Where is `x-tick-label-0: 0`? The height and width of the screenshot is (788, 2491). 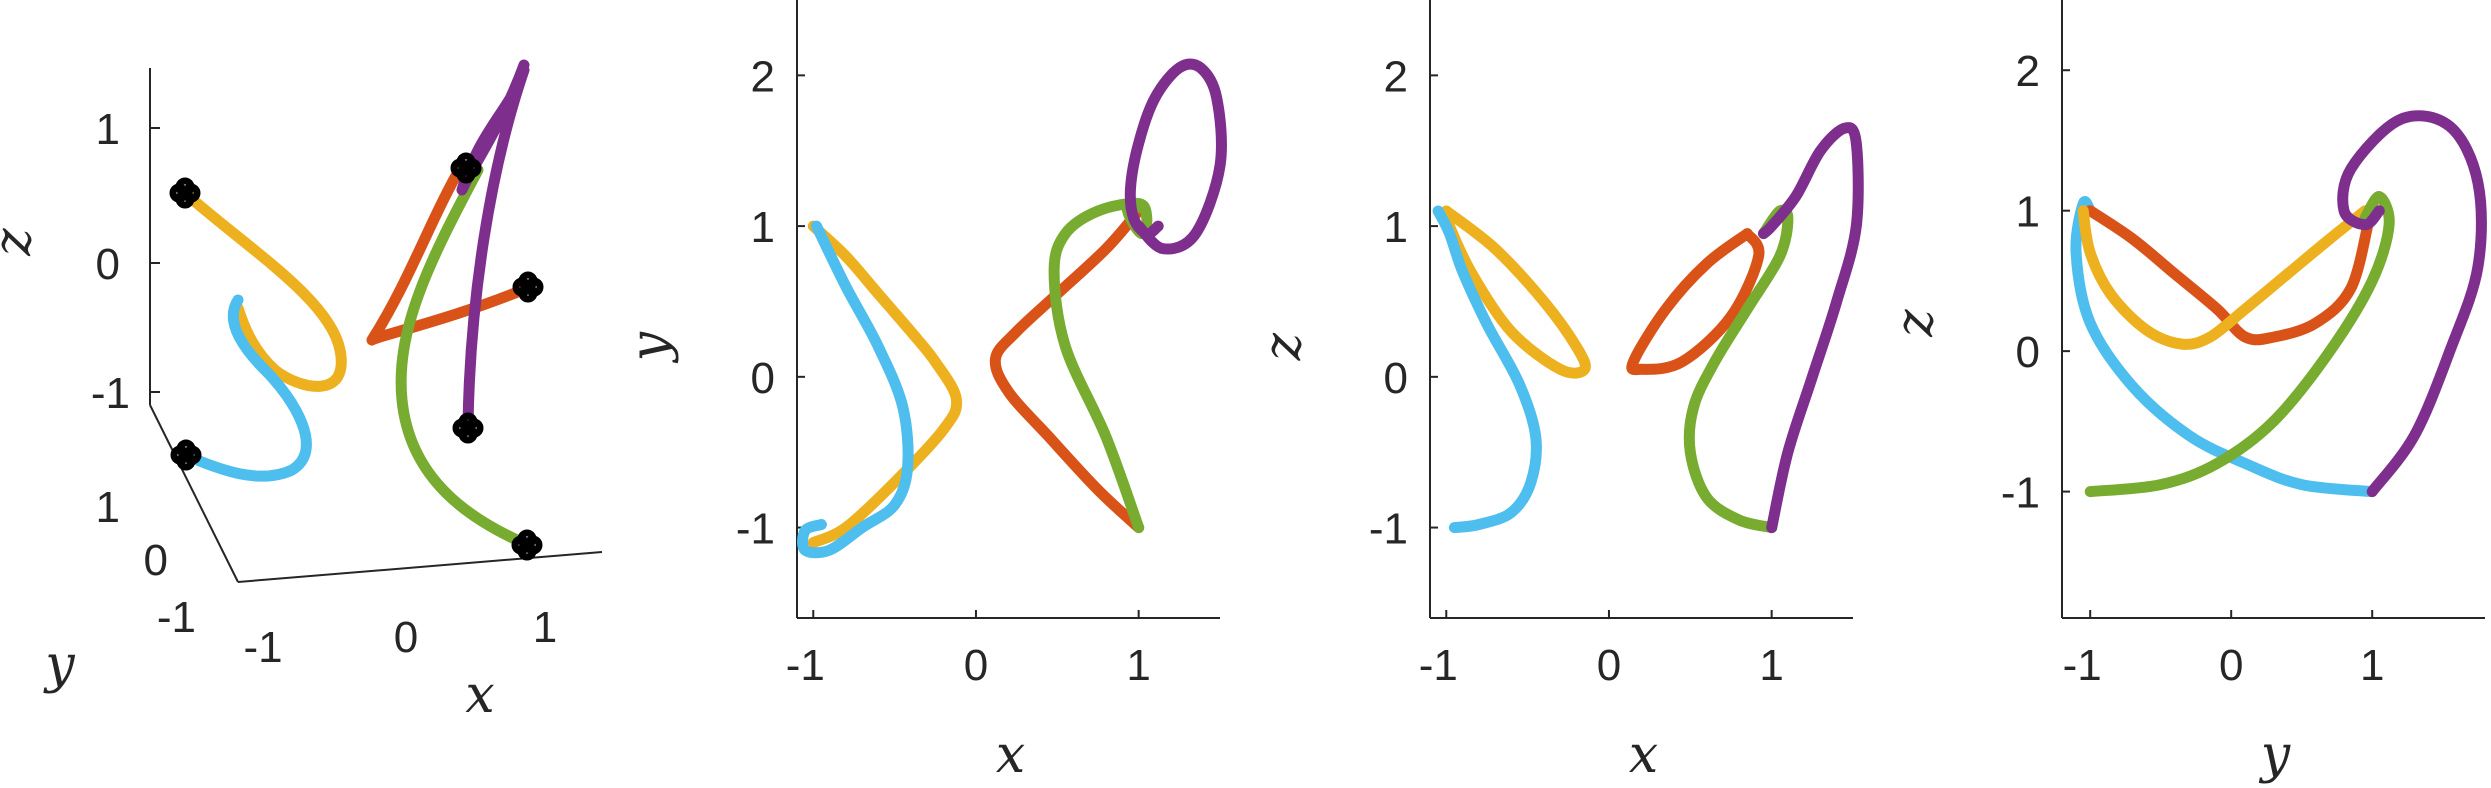
x-tick-label-0: 0 is located at coordinates (406, 637).